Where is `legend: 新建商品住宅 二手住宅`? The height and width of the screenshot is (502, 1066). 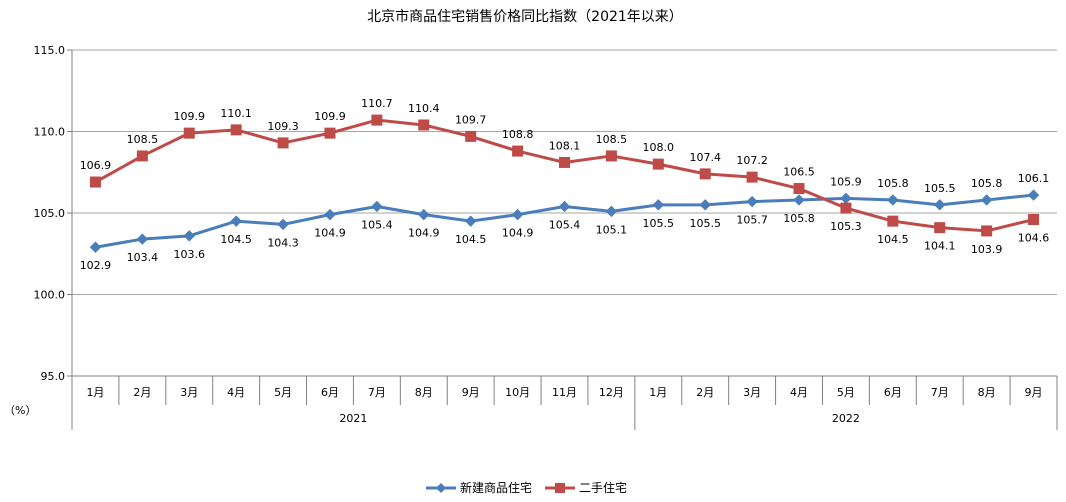
legend: 新建商品住宅 二手住宅 is located at coordinates (526, 487).